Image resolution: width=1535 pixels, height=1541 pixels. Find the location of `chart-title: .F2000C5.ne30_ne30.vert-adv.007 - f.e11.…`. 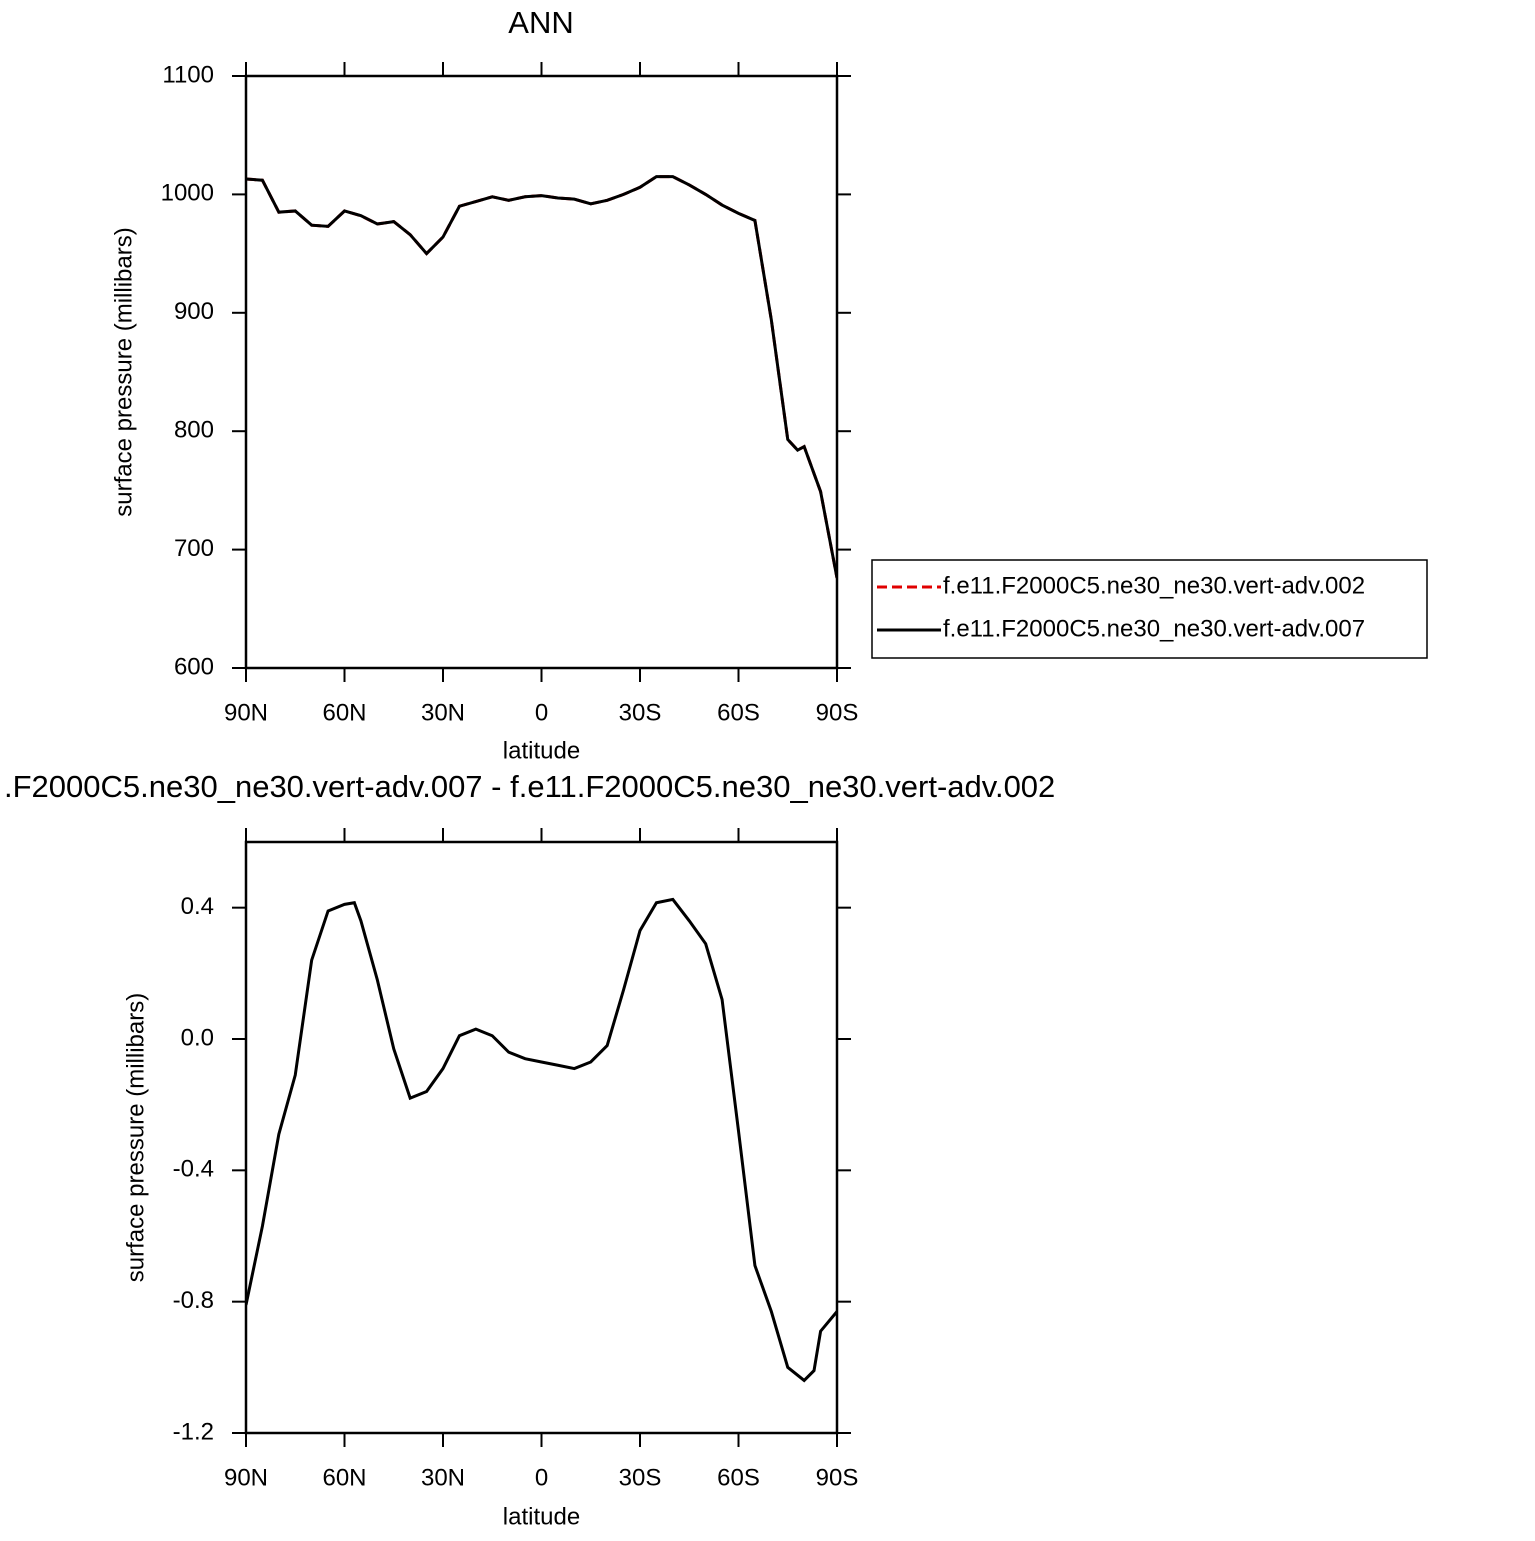

chart-title: .F2000C5.ne30_ne30.vert-adv.007 - f.e11.… is located at coordinates (529, 786).